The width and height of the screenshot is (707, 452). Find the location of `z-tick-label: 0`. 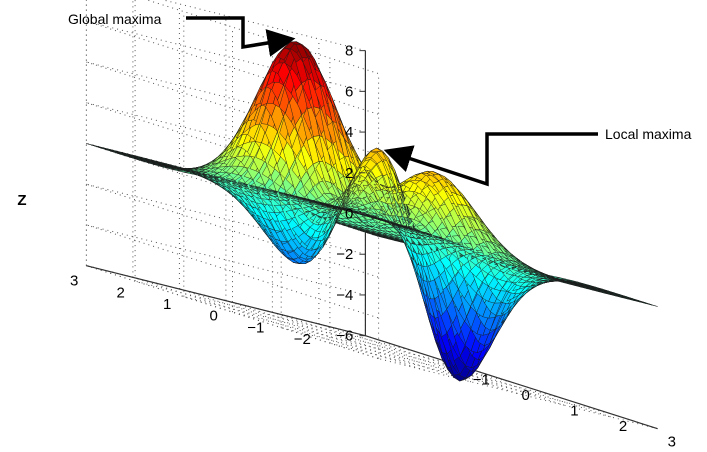

z-tick-label: 0 is located at coordinates (349, 214).